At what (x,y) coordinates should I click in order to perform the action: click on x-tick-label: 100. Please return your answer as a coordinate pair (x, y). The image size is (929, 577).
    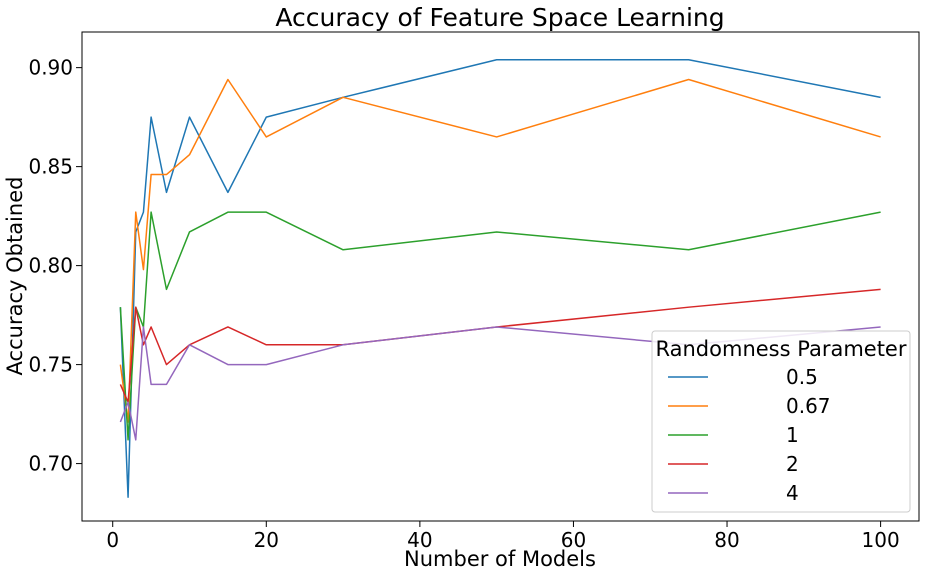
    Looking at the image, I should click on (881, 540).